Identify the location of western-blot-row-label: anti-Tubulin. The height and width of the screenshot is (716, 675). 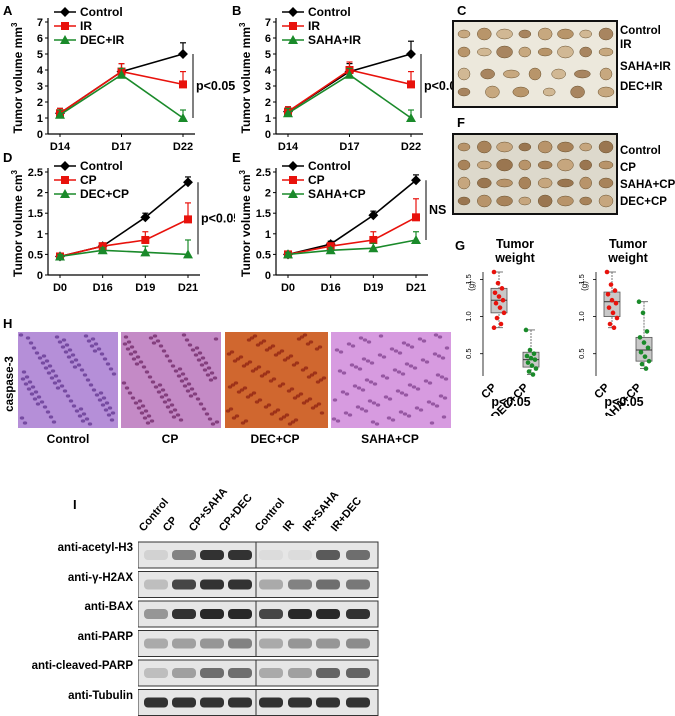
(100, 696).